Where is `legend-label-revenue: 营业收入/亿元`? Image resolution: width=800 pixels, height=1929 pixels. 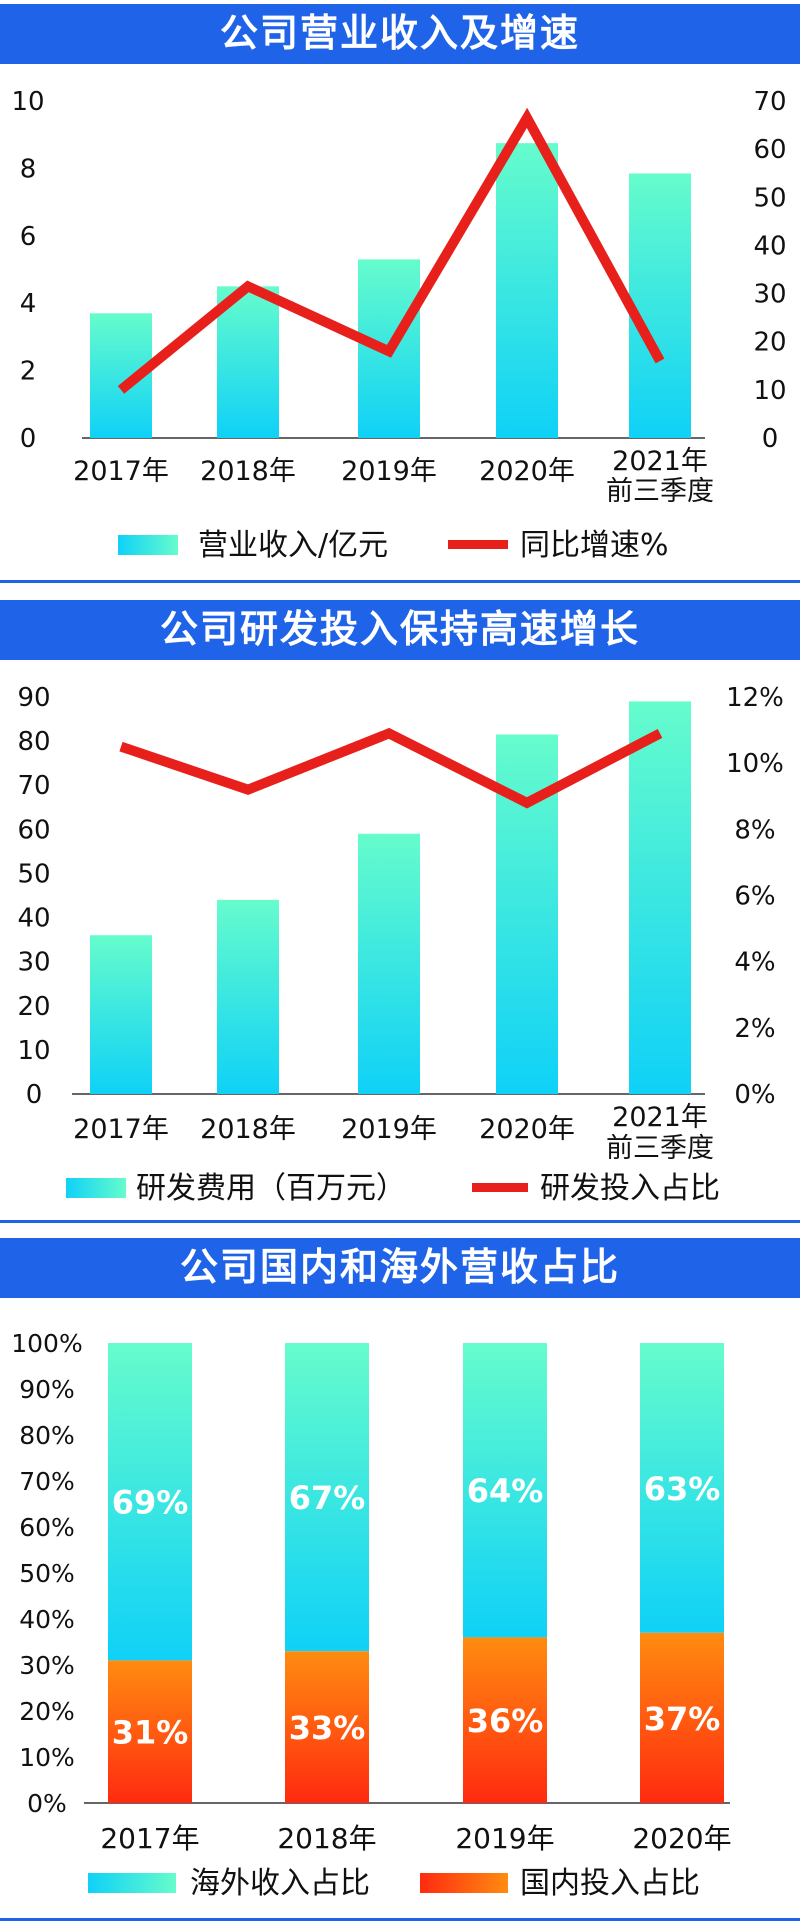 legend-label-revenue: 营业收入/亿元 is located at coordinates (293, 545).